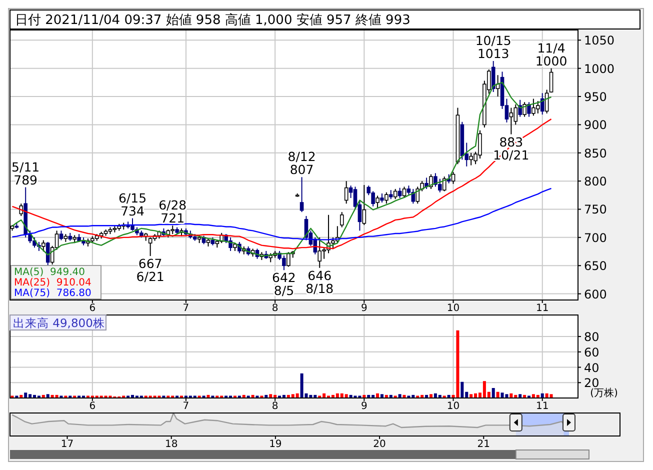 This screenshot has width=653, height=470. I want to click on annotation: 10/15 1013, so click(493, 47).